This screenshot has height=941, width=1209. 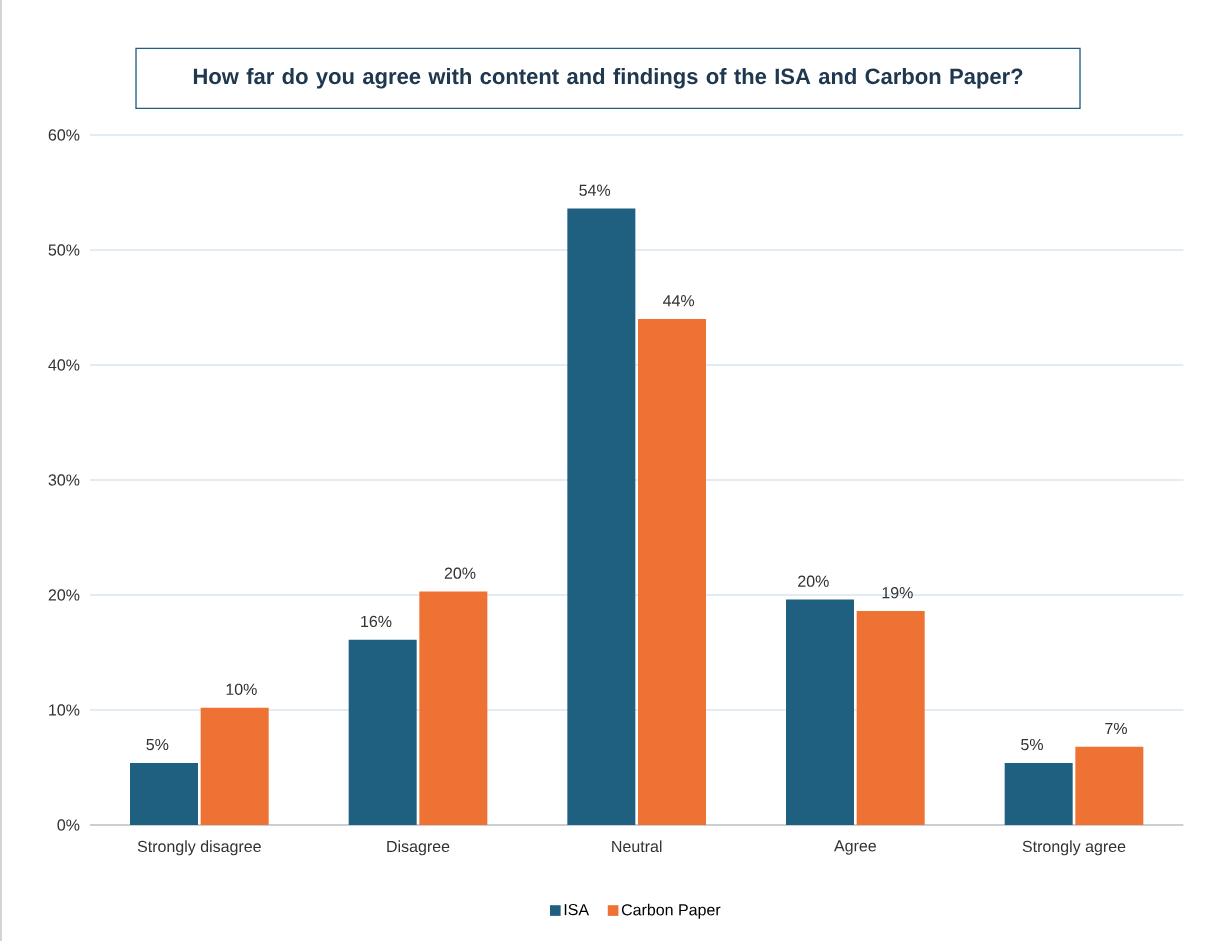 I want to click on x-tick-label: Disagree, so click(x=418, y=848).